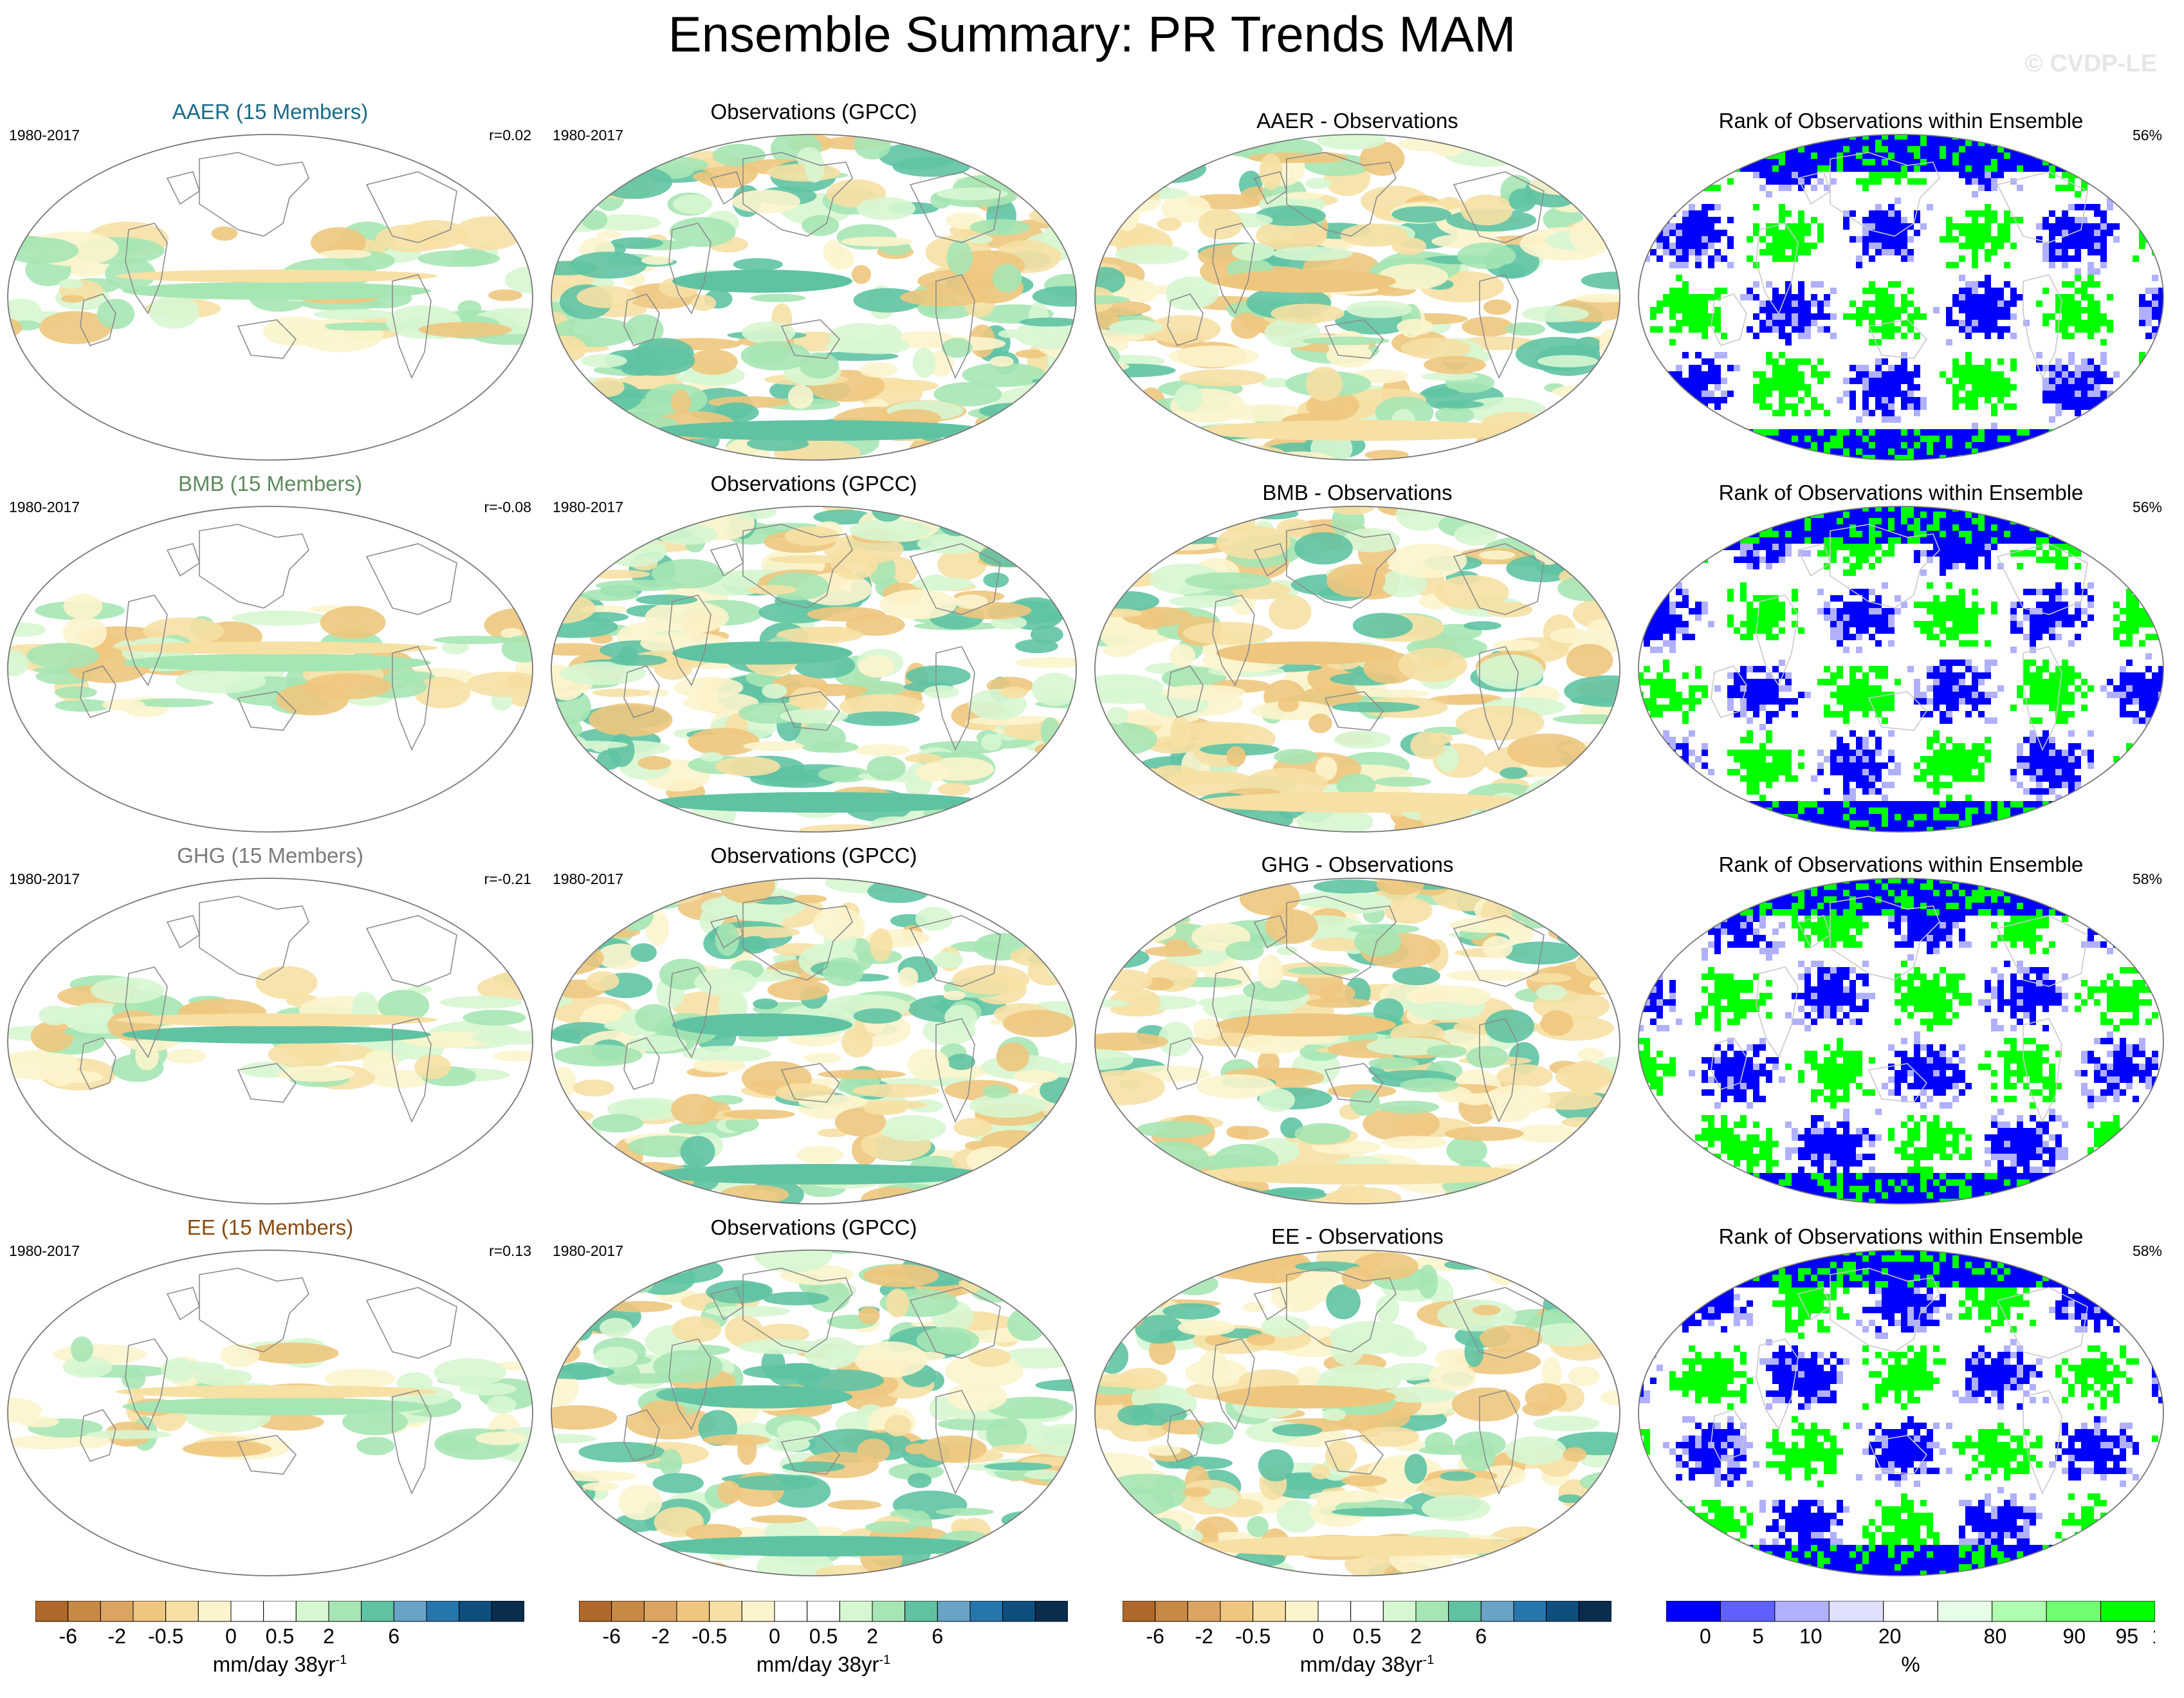 This screenshot has height=1698, width=2184. What do you see at coordinates (2090, 64) in the screenshot?
I see `watermark: © CVDP-LE` at bounding box center [2090, 64].